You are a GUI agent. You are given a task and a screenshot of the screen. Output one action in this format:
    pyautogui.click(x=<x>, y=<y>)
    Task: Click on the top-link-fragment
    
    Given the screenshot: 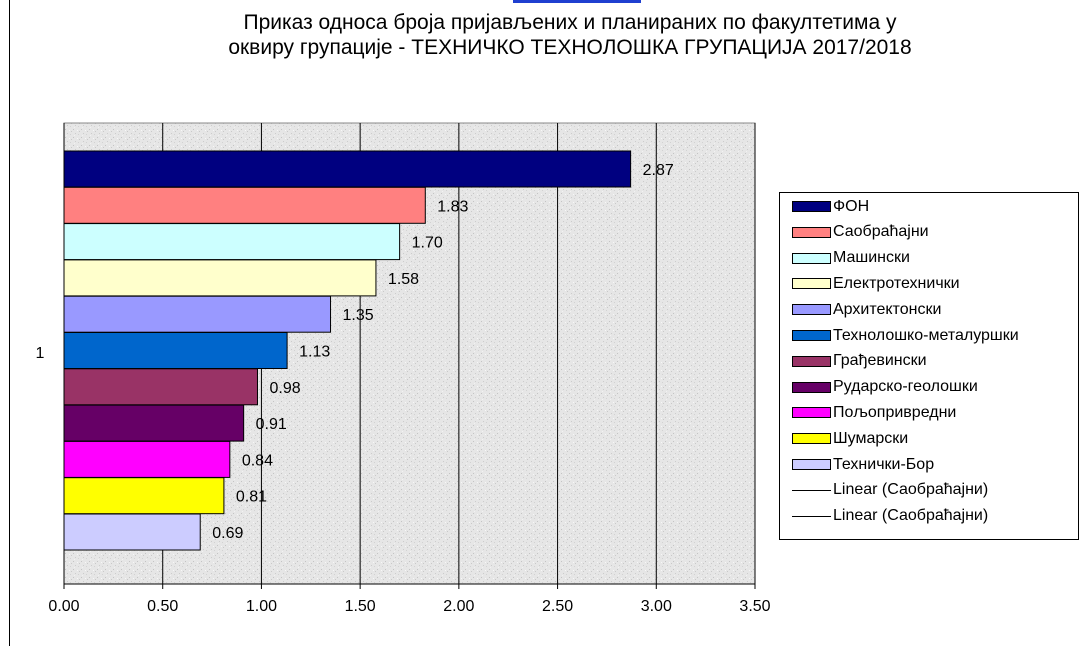 What is the action you would take?
    pyautogui.click(x=577, y=1)
    